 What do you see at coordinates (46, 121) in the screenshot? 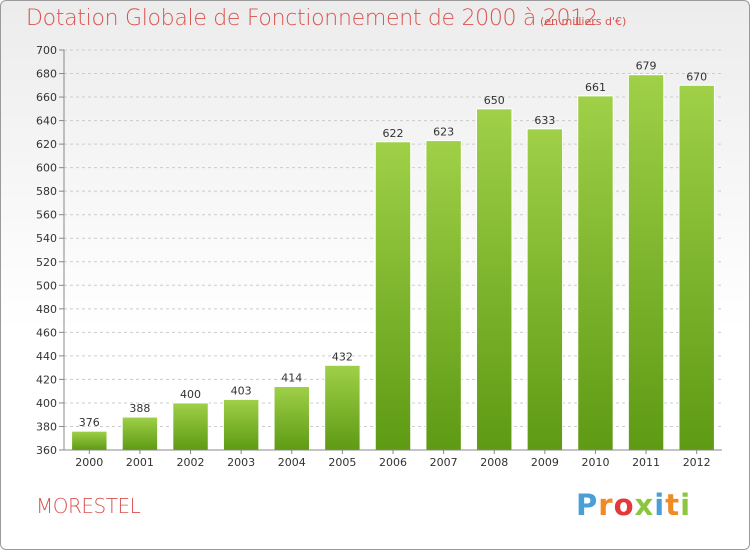
I see `y-tick-label: 640` at bounding box center [46, 121].